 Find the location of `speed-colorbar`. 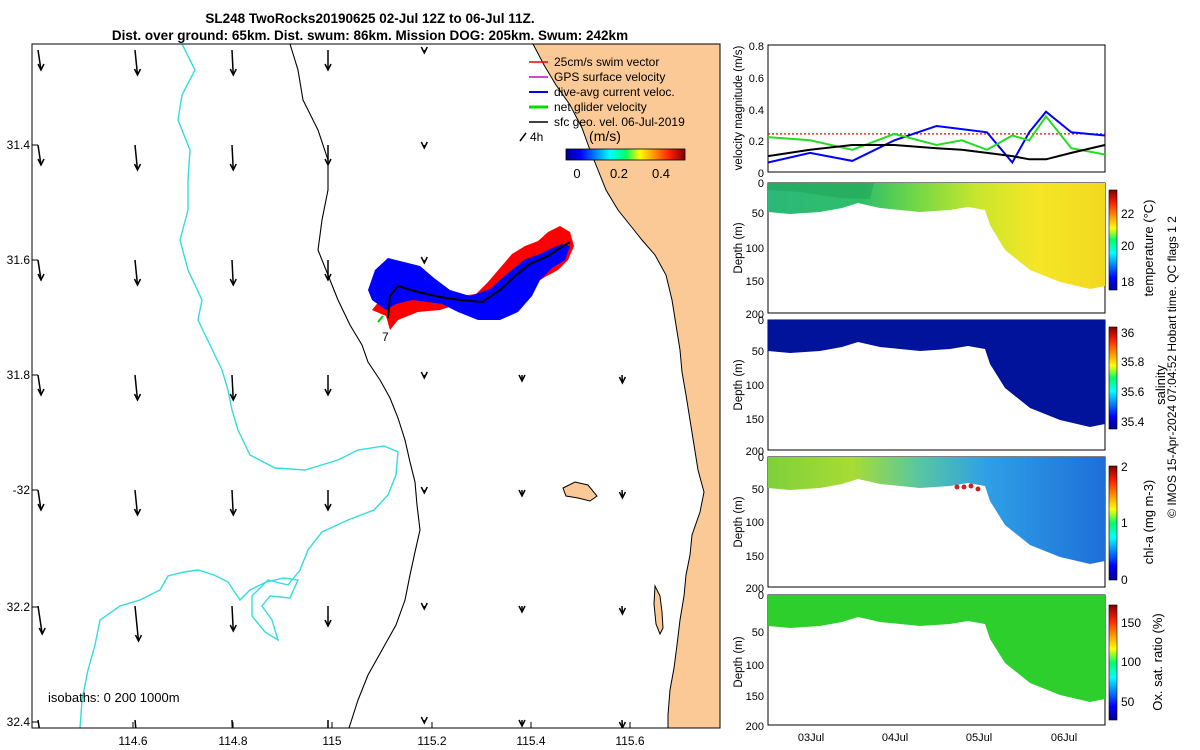

speed-colorbar is located at coordinates (625, 154).